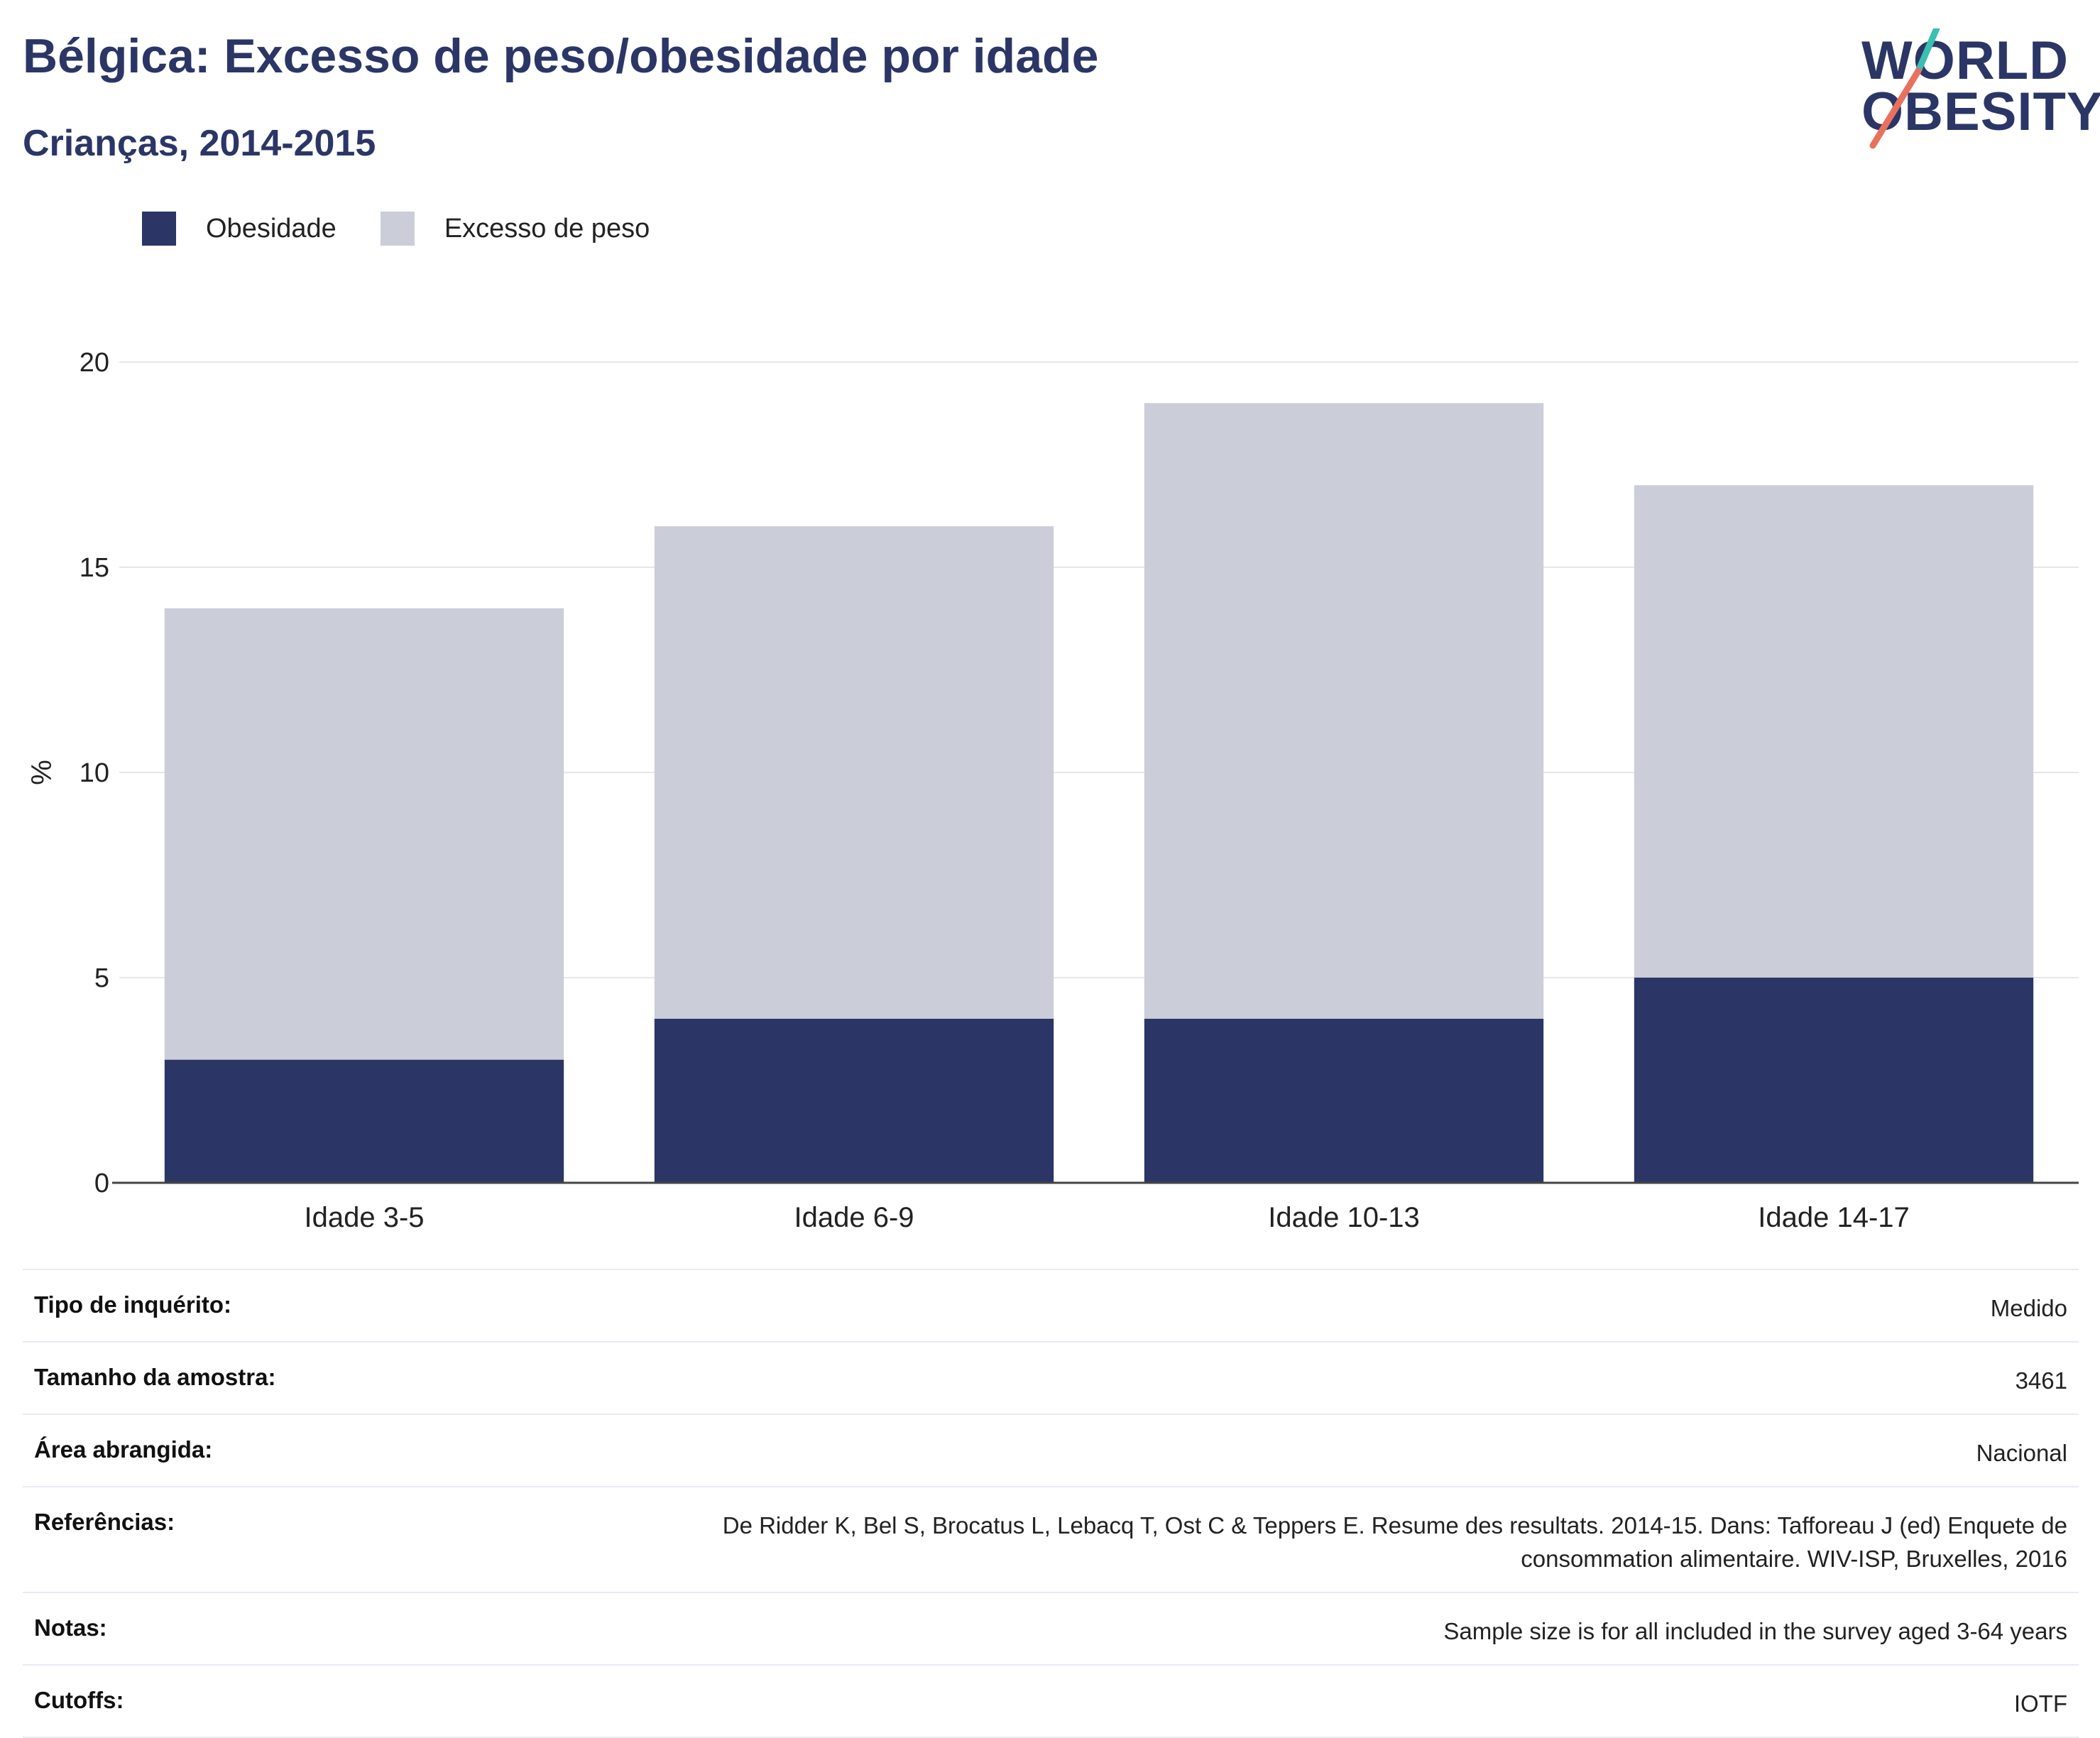 This screenshot has width=2100, height=1738. I want to click on legend-item-overweight: Excesso de peso, so click(515, 229).